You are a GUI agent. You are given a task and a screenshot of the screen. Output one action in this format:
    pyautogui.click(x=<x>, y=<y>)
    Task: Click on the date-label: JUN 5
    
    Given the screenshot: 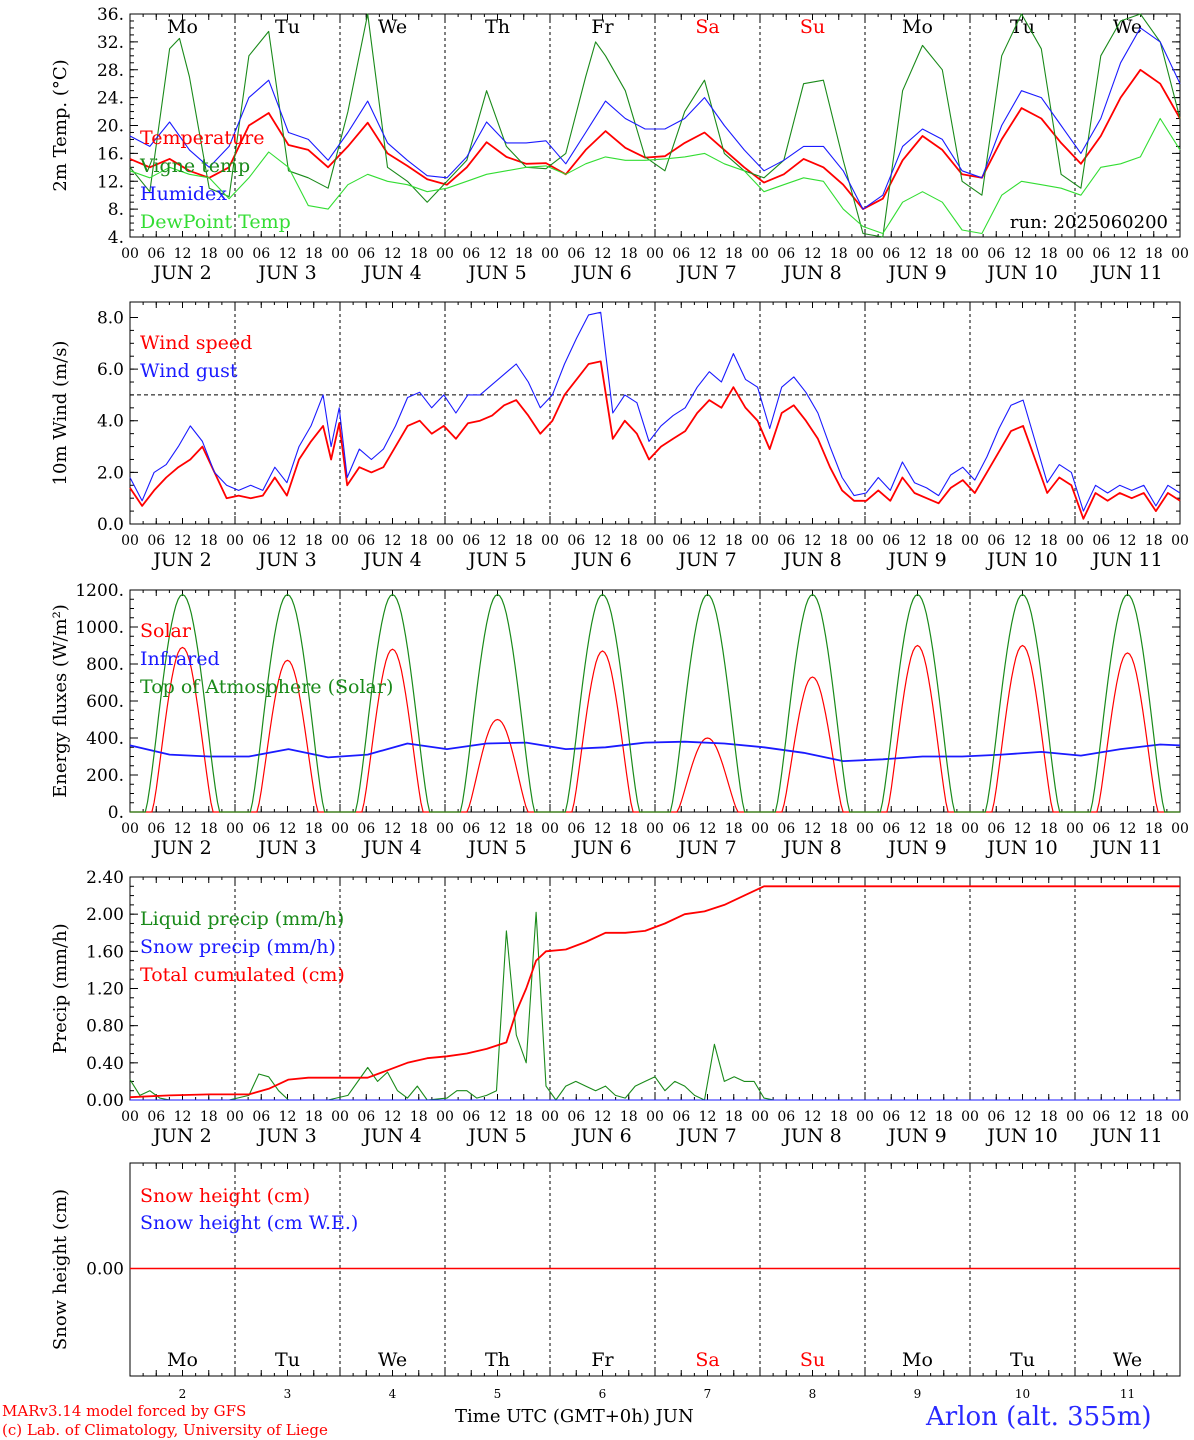 What is the action you would take?
    pyautogui.click(x=496, y=273)
    